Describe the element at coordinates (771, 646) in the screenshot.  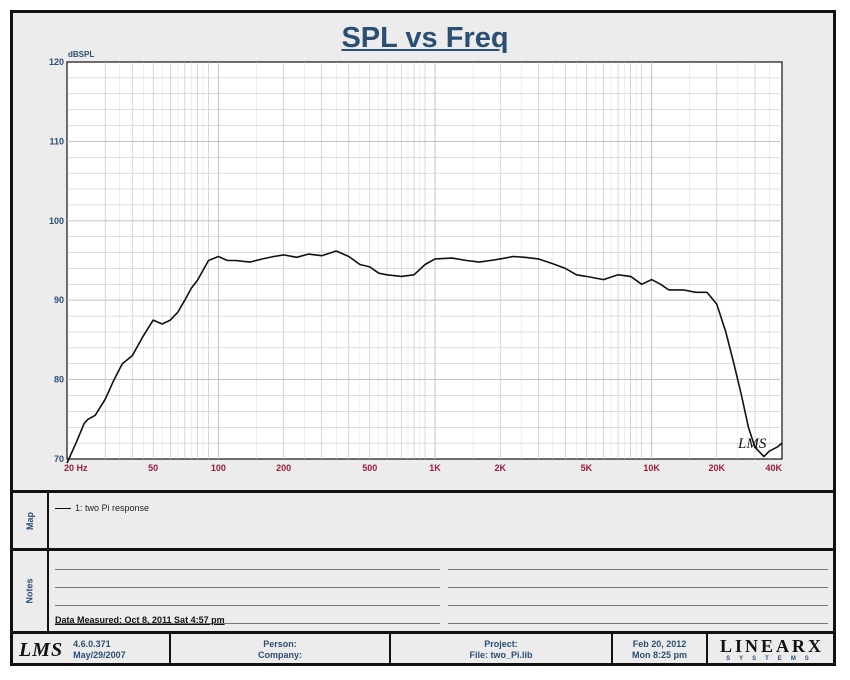
I see `linearx-wordmark: LINEARX` at that location.